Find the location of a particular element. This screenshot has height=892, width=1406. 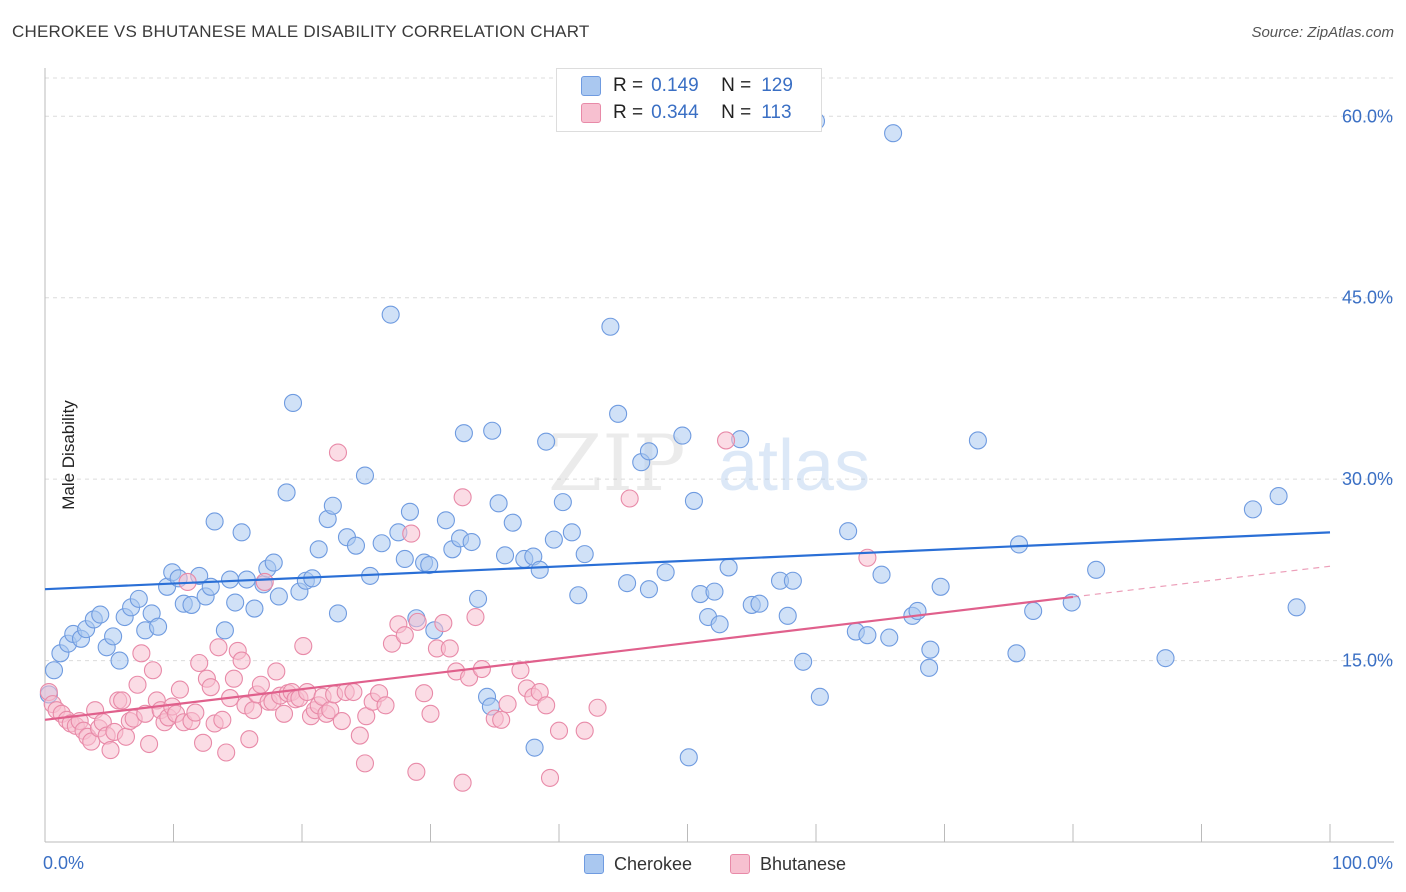

y-tick-label: 60.0% is located at coordinates (1367, 116).